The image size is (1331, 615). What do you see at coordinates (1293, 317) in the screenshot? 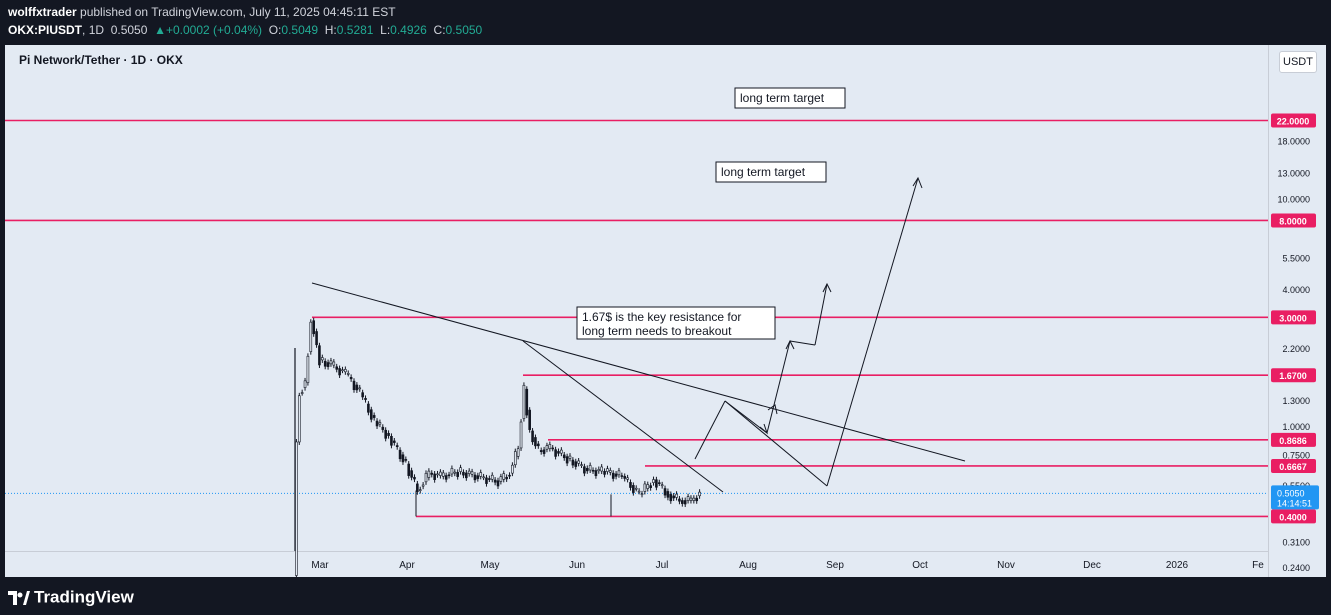
I see `level-price-tag` at bounding box center [1293, 317].